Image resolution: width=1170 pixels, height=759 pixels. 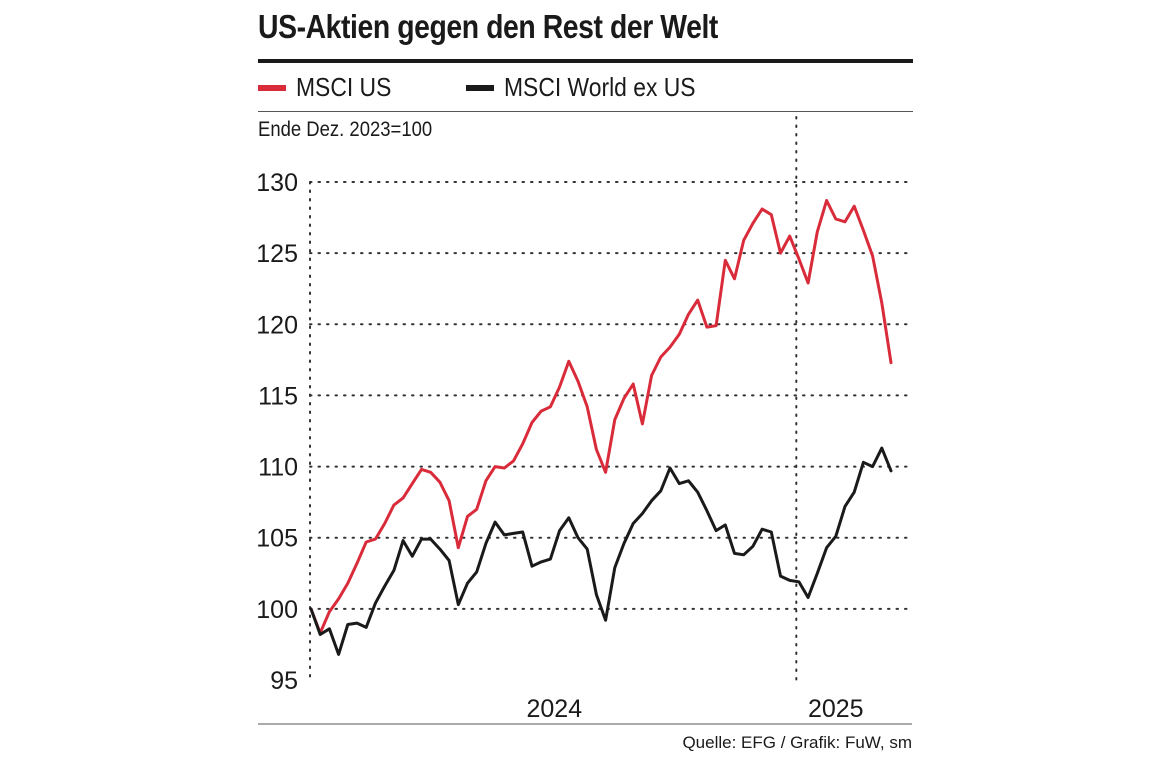 What do you see at coordinates (277, 539) in the screenshot?
I see `y-tick-label-105: 105` at bounding box center [277, 539].